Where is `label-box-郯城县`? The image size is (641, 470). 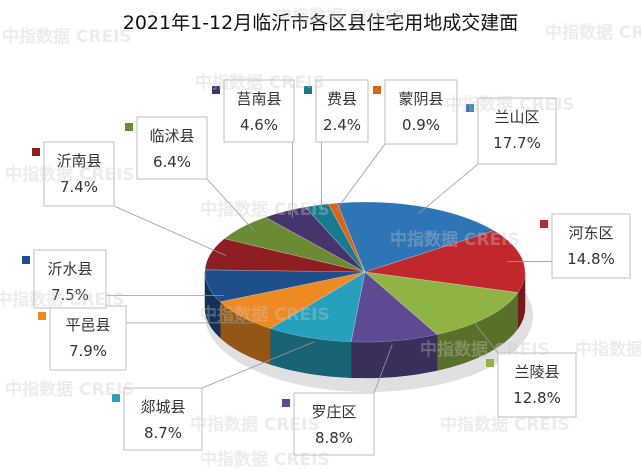
label-box-郯城县 is located at coordinates (163, 419).